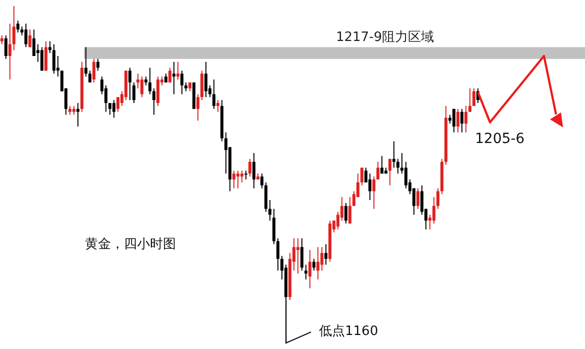 This screenshot has height=349, width=585. I want to click on text: 黄金，四小时图, so click(130, 244).